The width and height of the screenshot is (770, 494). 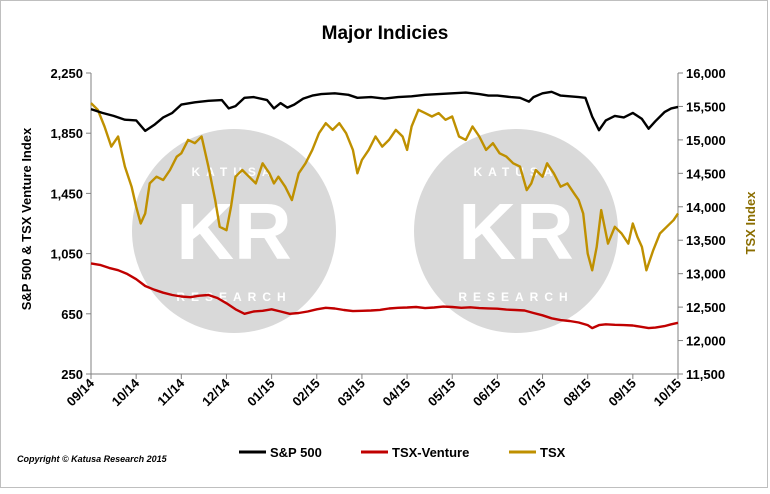 I want to click on legend-label: S&P 500, so click(x=296, y=452).